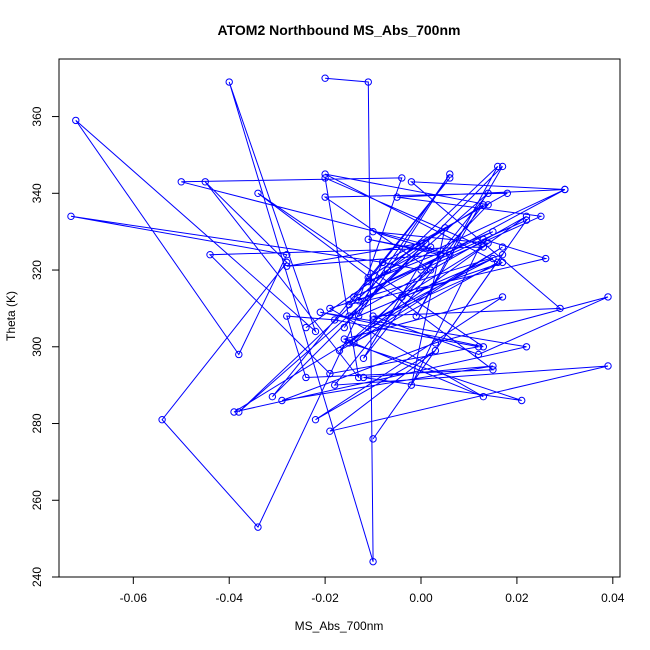 Image resolution: width=650 pixels, height=650 pixels. Describe the element at coordinates (37, 270) in the screenshot. I see `y-tick-label: 320` at that location.